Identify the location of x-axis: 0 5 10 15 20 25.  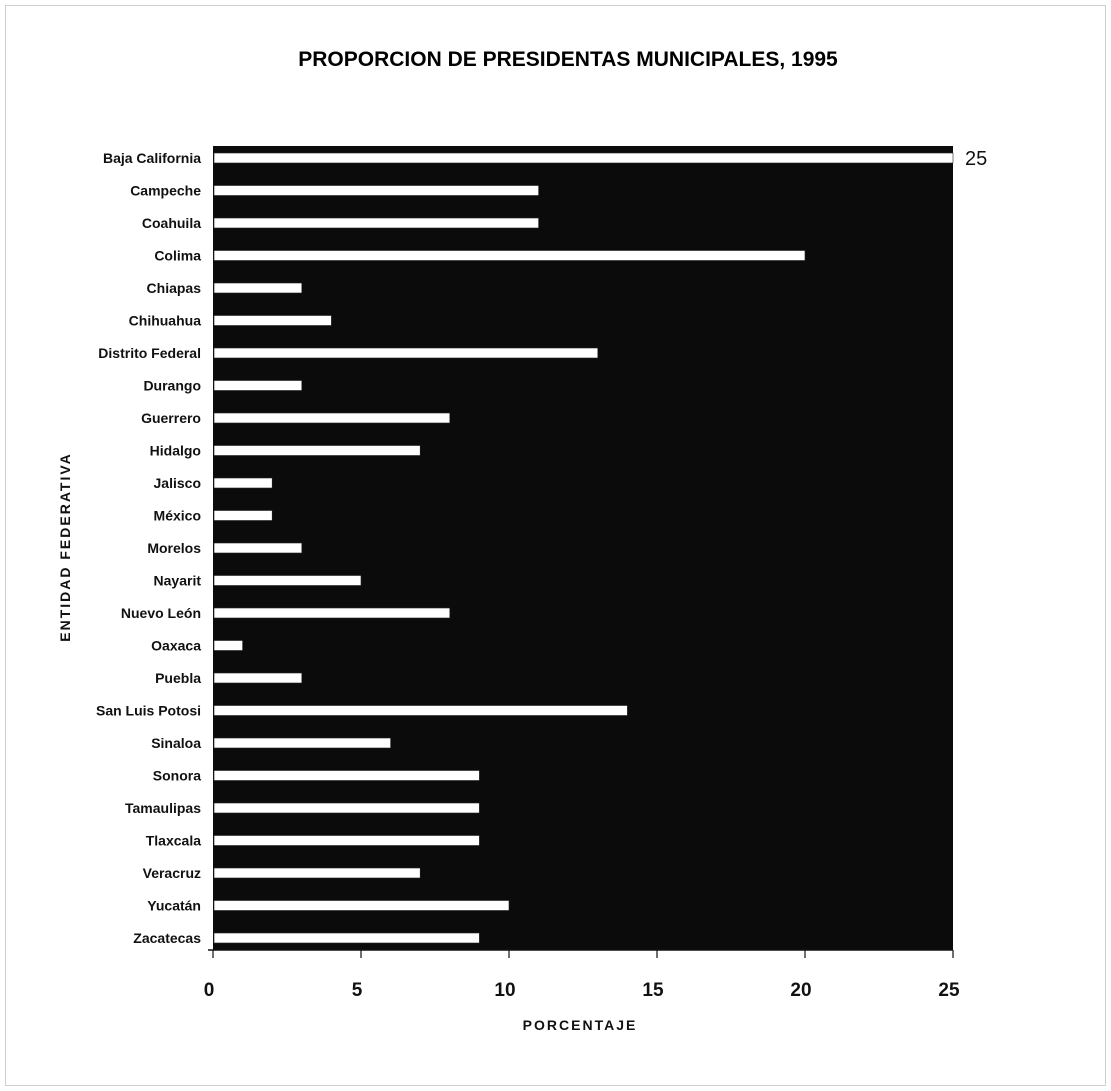
(582, 975).